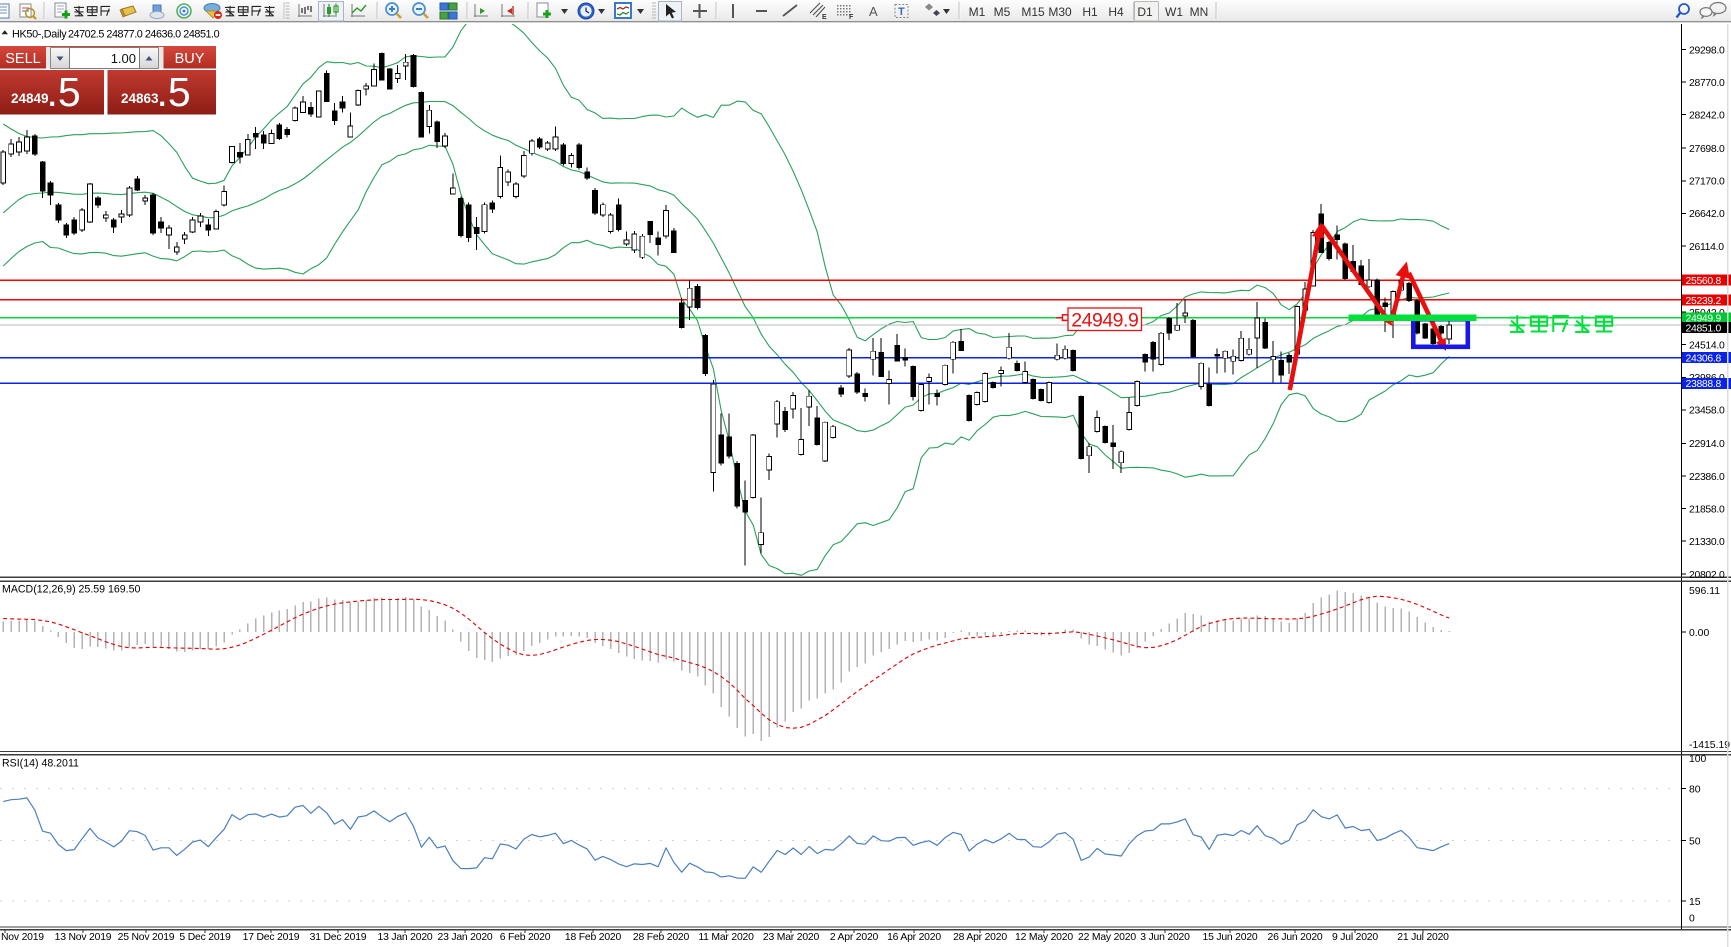 The image size is (1731, 947). What do you see at coordinates (465, 937) in the screenshot?
I see `svg-text: 23 Jan 2020` at bounding box center [465, 937].